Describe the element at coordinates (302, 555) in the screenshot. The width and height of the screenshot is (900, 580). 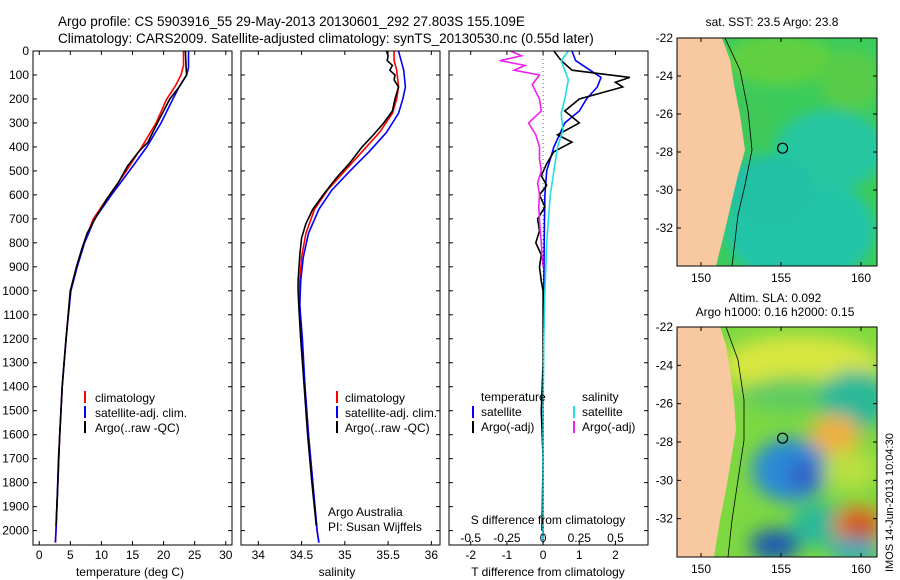
I see `x-tick-label: 34.5` at that location.